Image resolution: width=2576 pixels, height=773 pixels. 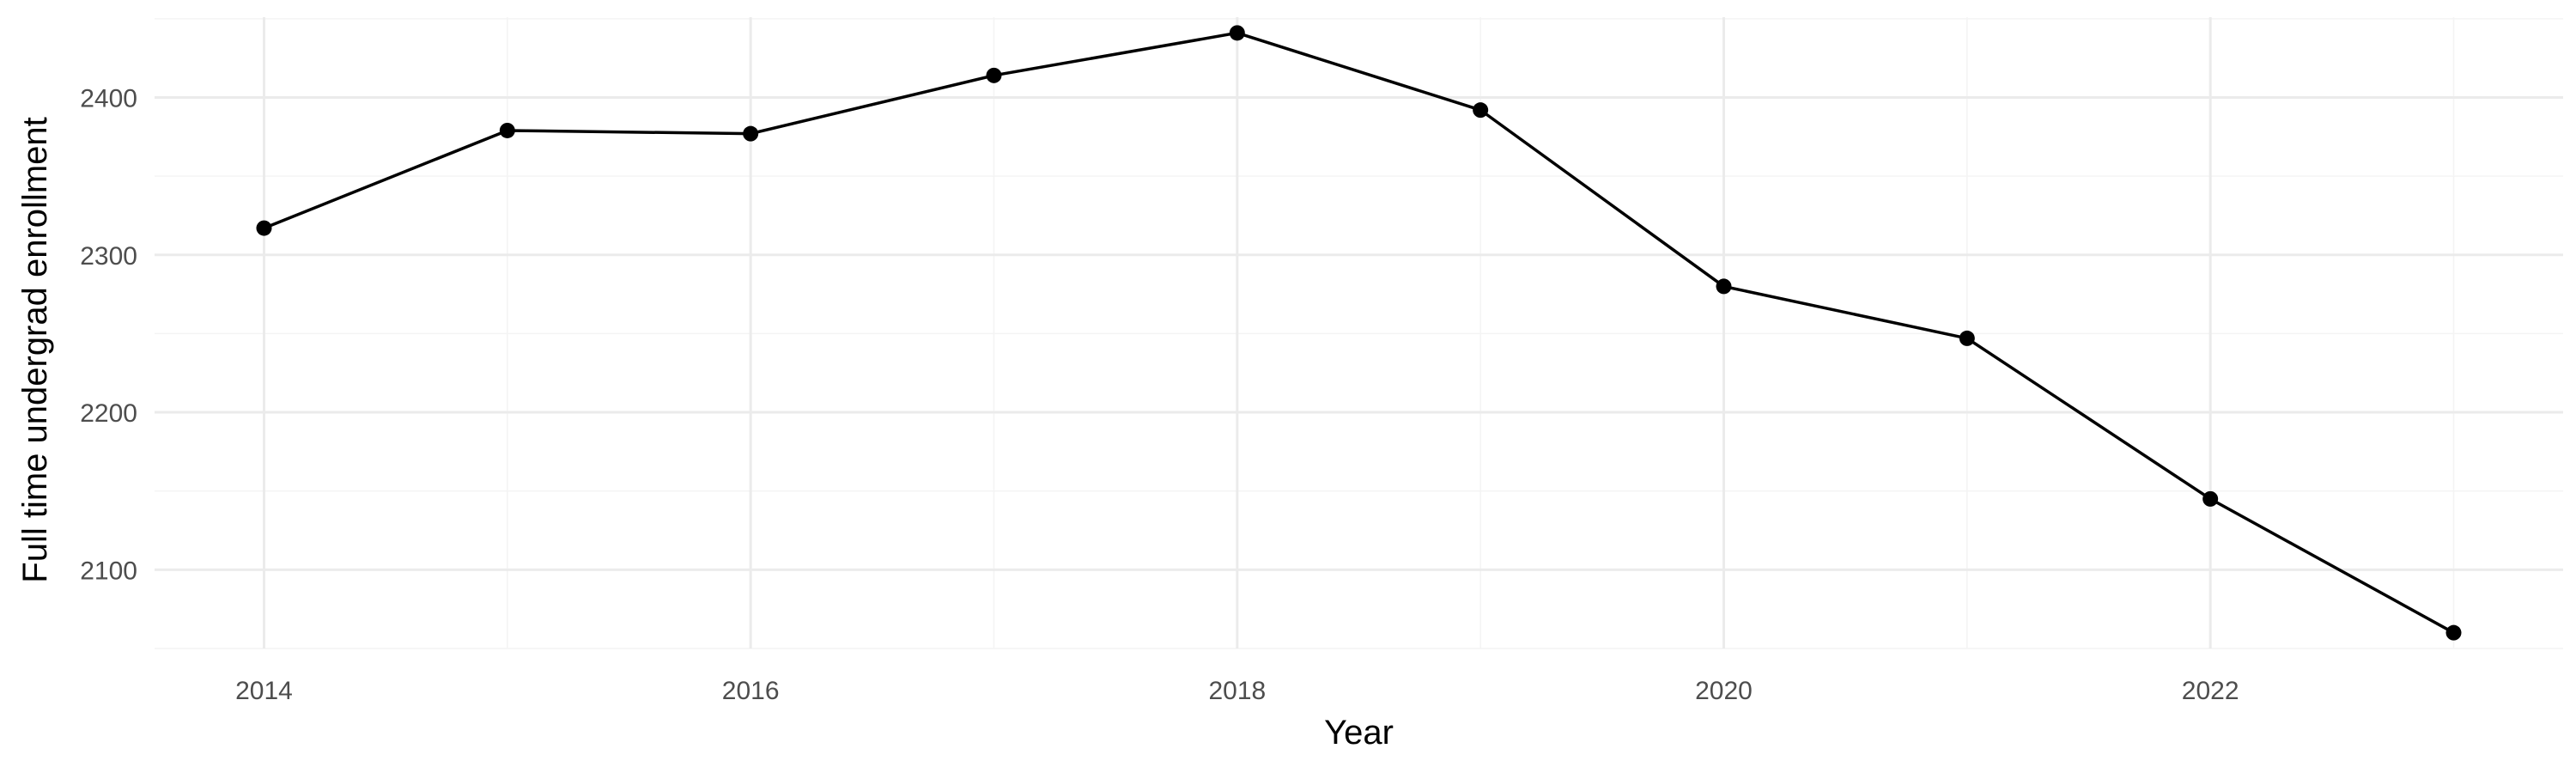 What do you see at coordinates (109, 413) in the screenshot?
I see `y-tick-label: 2200` at bounding box center [109, 413].